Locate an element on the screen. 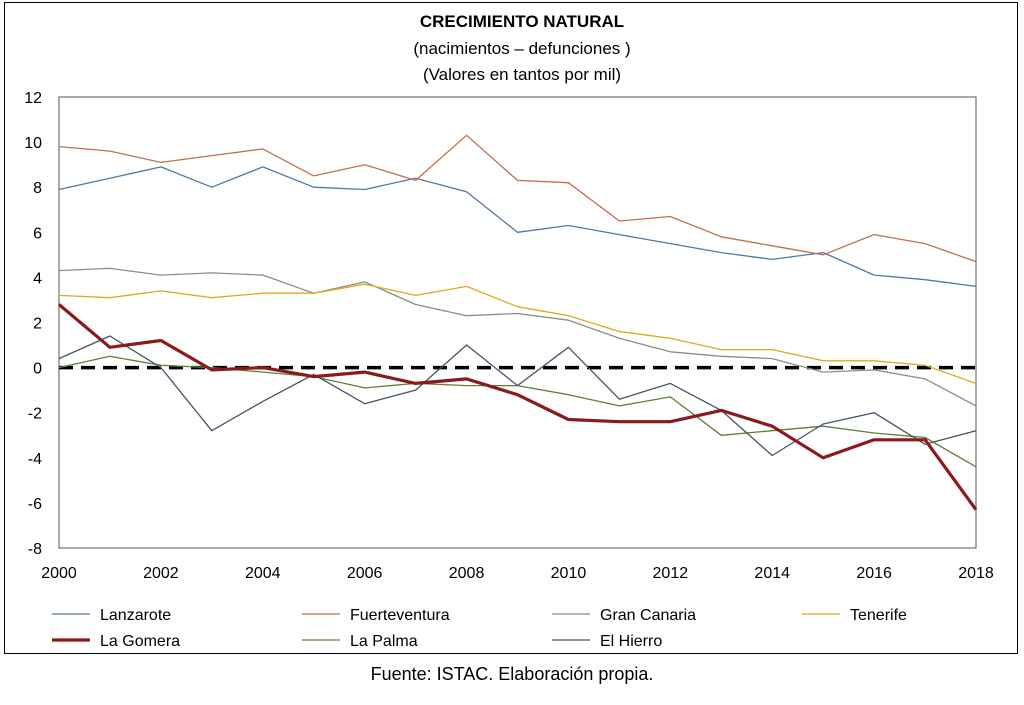 The image size is (1024, 705). x-tick-label: 2004 is located at coordinates (263, 573).